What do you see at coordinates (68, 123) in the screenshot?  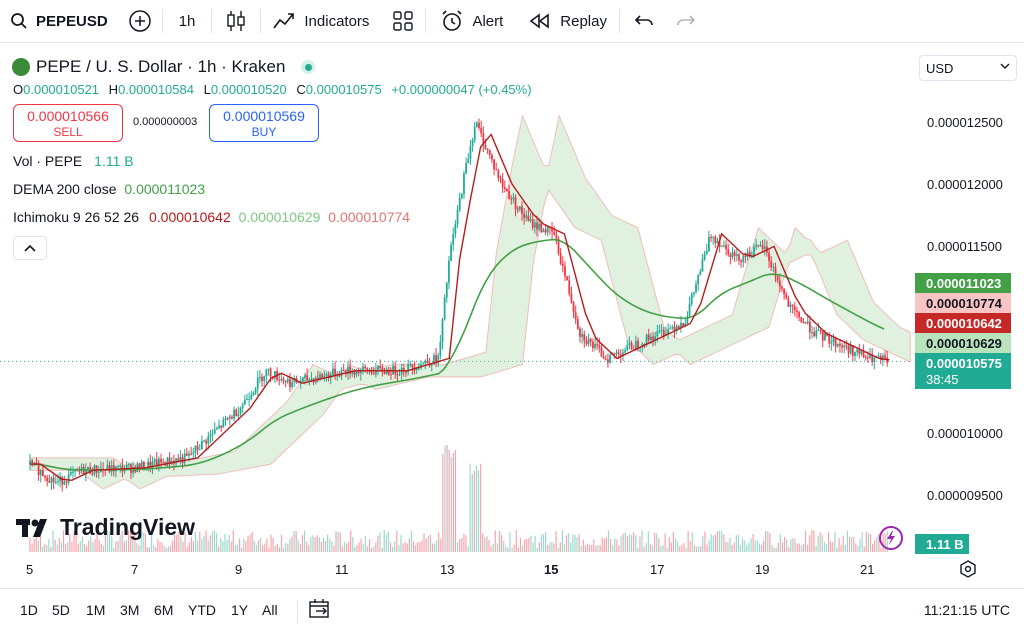 I see `sell-button: 0.000010566 SELL` at bounding box center [68, 123].